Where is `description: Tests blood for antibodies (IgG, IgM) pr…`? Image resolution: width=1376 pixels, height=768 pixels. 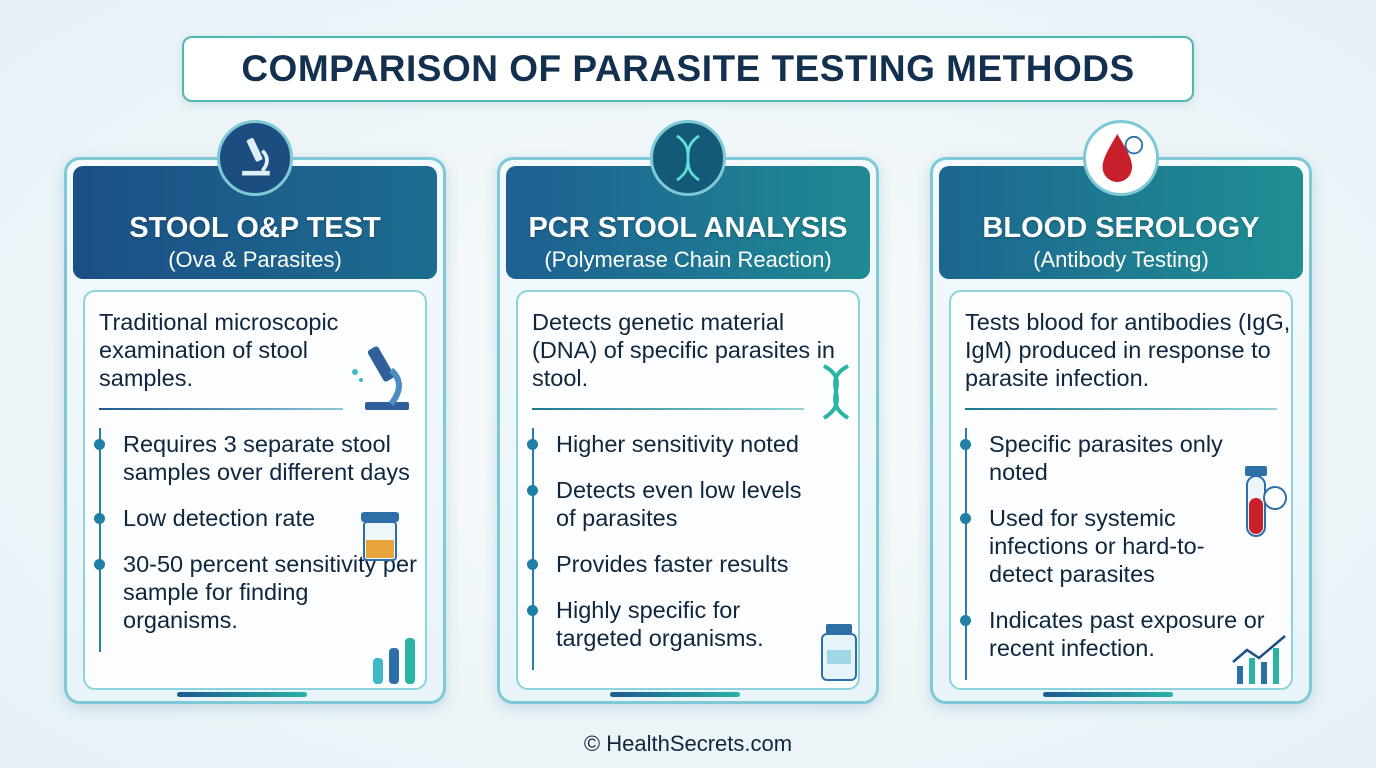
description: Tests blood for antibodies (IgG, IgM) pr… is located at coordinates (1128, 350).